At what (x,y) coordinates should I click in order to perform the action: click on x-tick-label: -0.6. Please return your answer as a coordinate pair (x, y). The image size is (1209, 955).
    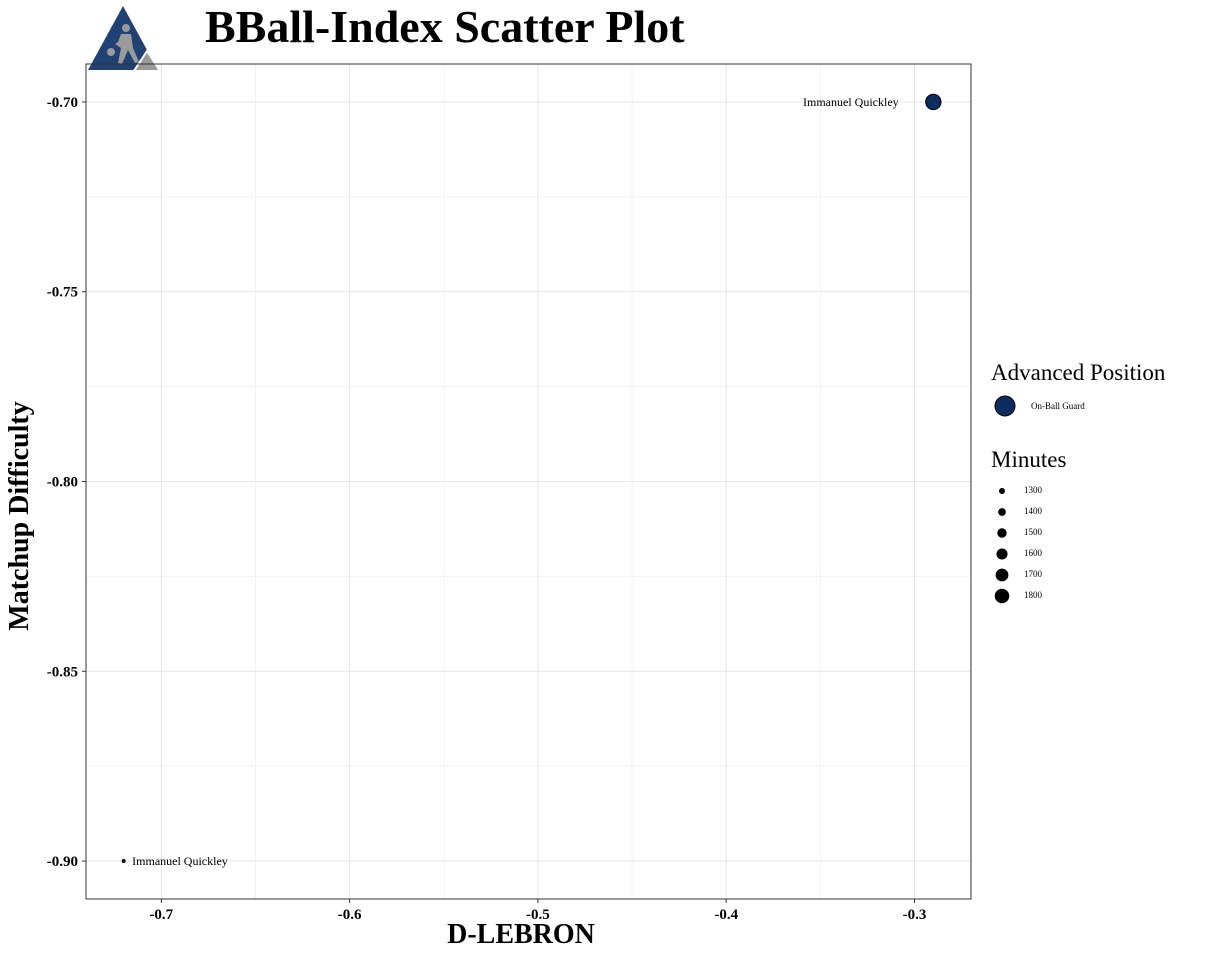
    Looking at the image, I should click on (350, 915).